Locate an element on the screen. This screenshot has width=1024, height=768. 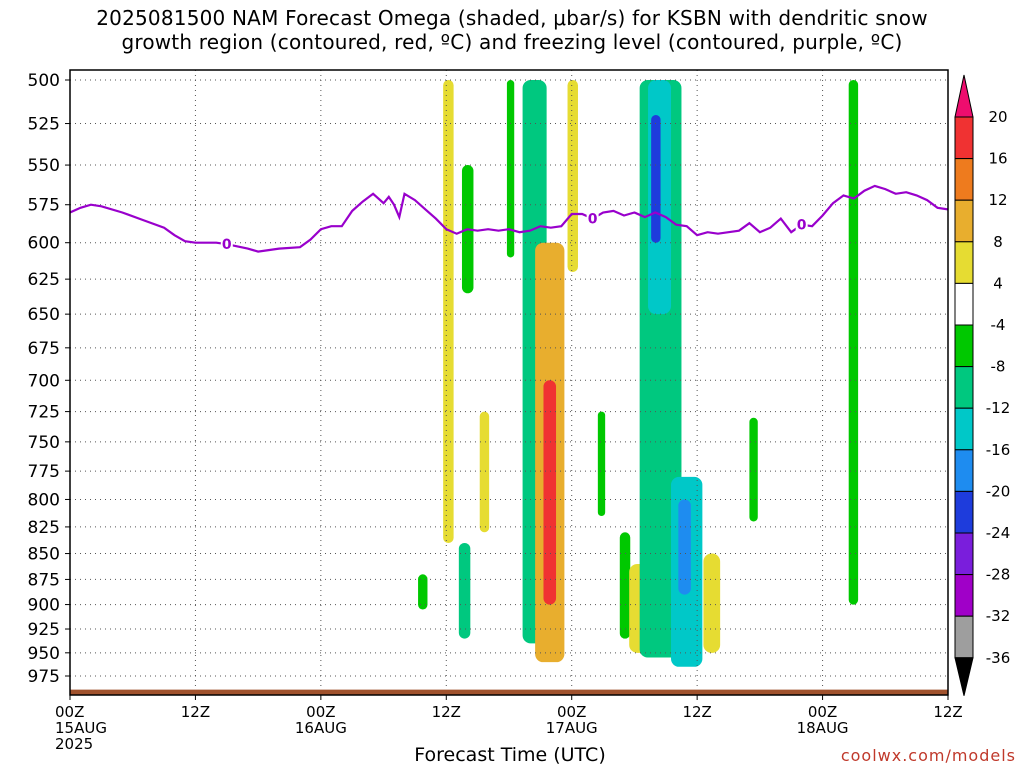
x-tick-label-0-1: 00Z is located at coordinates (69, 712).